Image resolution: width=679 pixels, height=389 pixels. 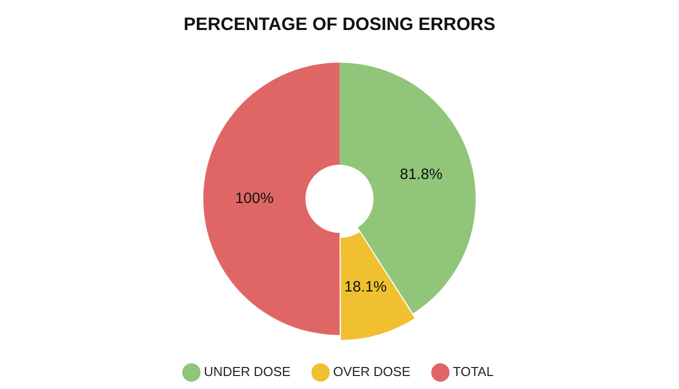 What do you see at coordinates (340, 24) in the screenshot?
I see `chart-title: PERCENTAGE OF DOSING ERRORS` at bounding box center [340, 24].